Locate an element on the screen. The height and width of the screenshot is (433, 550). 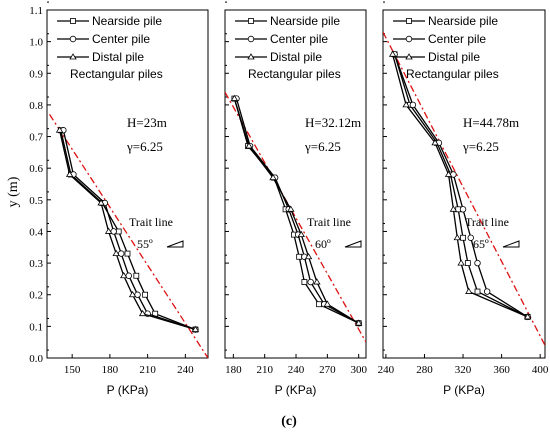
x-tick-label: 240 is located at coordinates (296, 370).